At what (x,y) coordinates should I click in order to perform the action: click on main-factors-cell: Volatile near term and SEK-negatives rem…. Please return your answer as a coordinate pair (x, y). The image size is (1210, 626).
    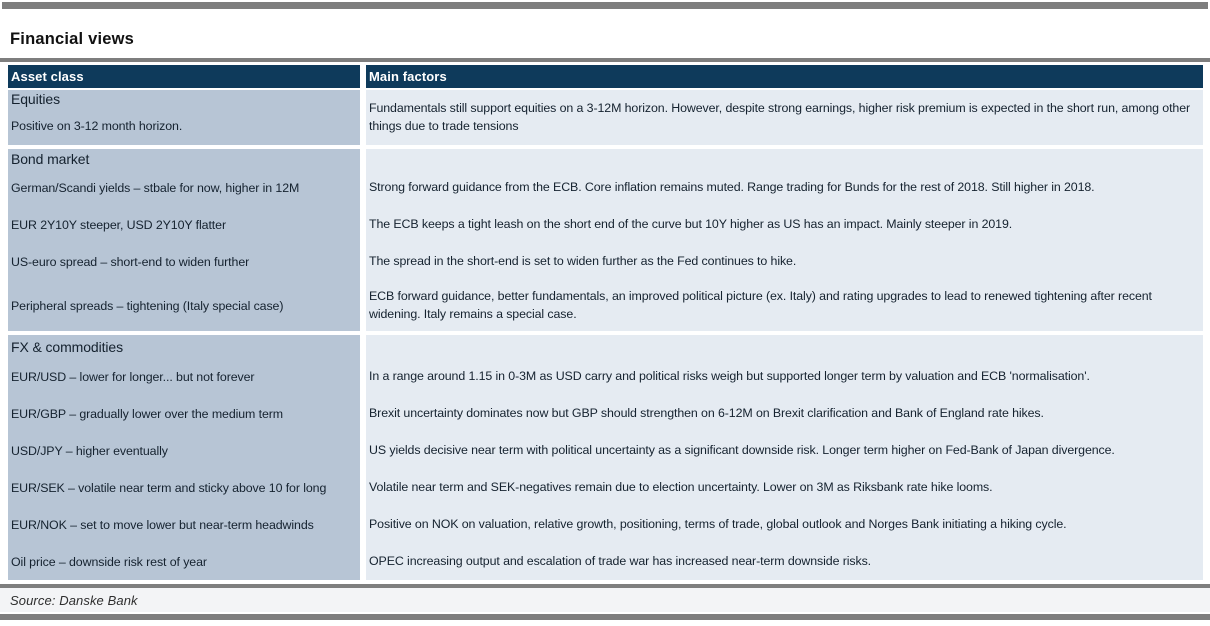
    Looking at the image, I should click on (784, 487).